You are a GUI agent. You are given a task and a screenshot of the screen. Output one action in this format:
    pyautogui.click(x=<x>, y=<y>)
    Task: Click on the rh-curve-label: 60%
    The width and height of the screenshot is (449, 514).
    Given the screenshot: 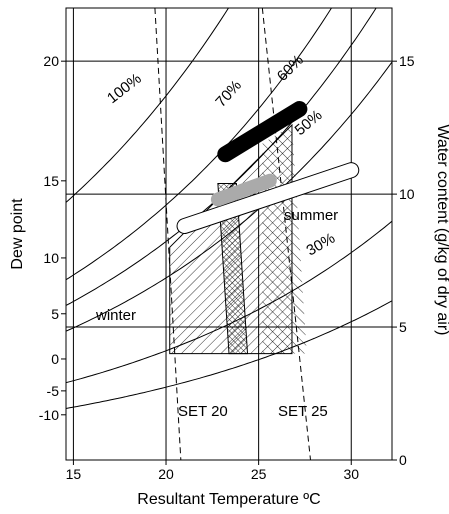 What is the action you would take?
    pyautogui.click(x=290, y=68)
    